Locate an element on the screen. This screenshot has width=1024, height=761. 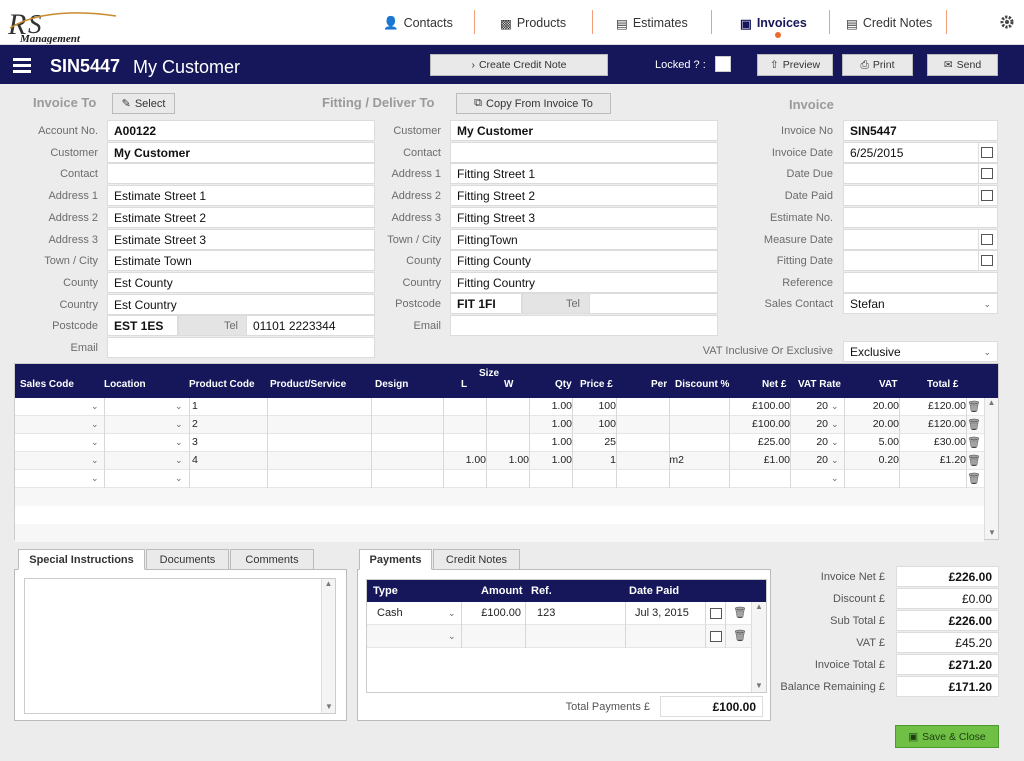
field-address-3: Estimate Street 3 is located at coordinates (241, 239).